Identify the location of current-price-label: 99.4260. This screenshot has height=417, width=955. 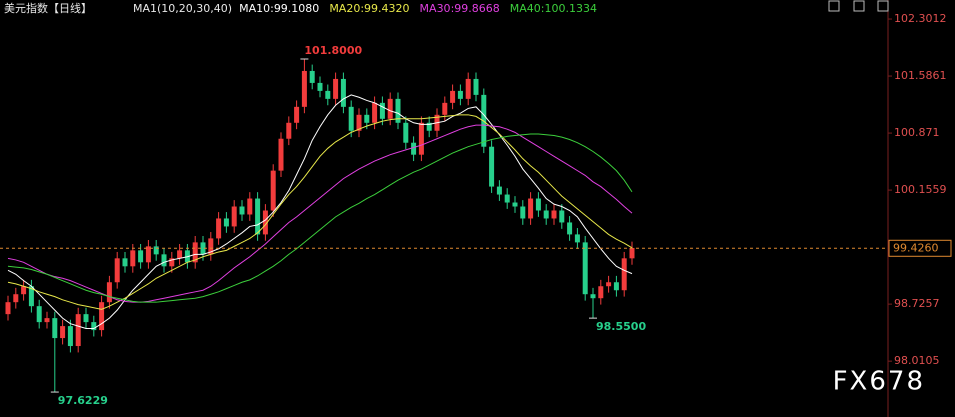
(916, 247).